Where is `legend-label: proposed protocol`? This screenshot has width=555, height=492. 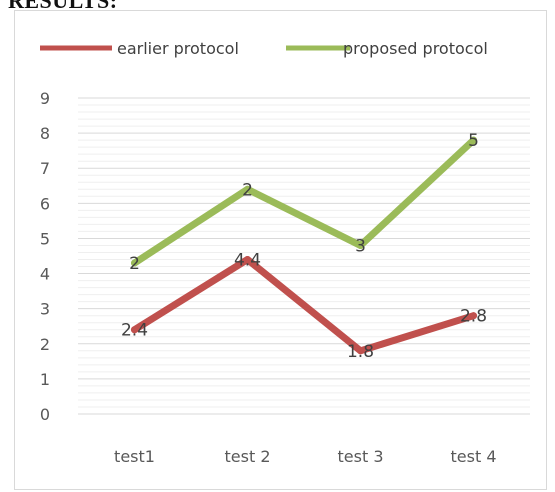
legend-label: proposed protocol is located at coordinates (415, 48).